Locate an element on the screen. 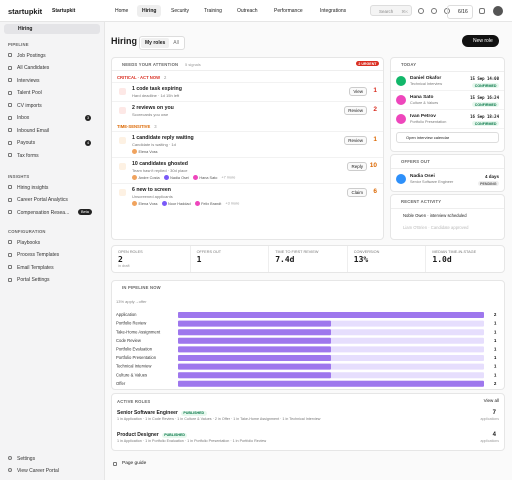 Image resolution: width=512 pixels, height=480 pixels. nav-item: All Candidates is located at coordinates (33, 68).